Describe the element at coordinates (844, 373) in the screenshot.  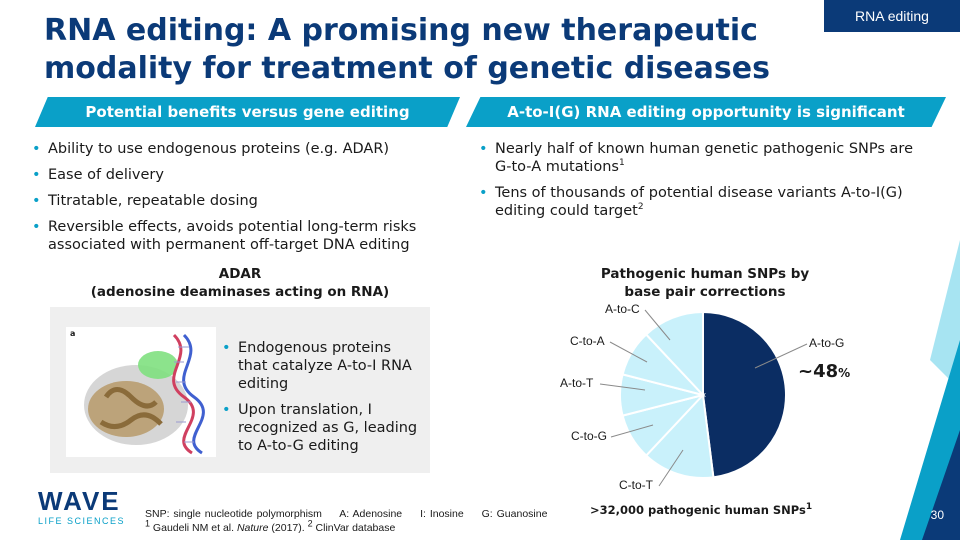
I see `highlight-unit: %` at that location.